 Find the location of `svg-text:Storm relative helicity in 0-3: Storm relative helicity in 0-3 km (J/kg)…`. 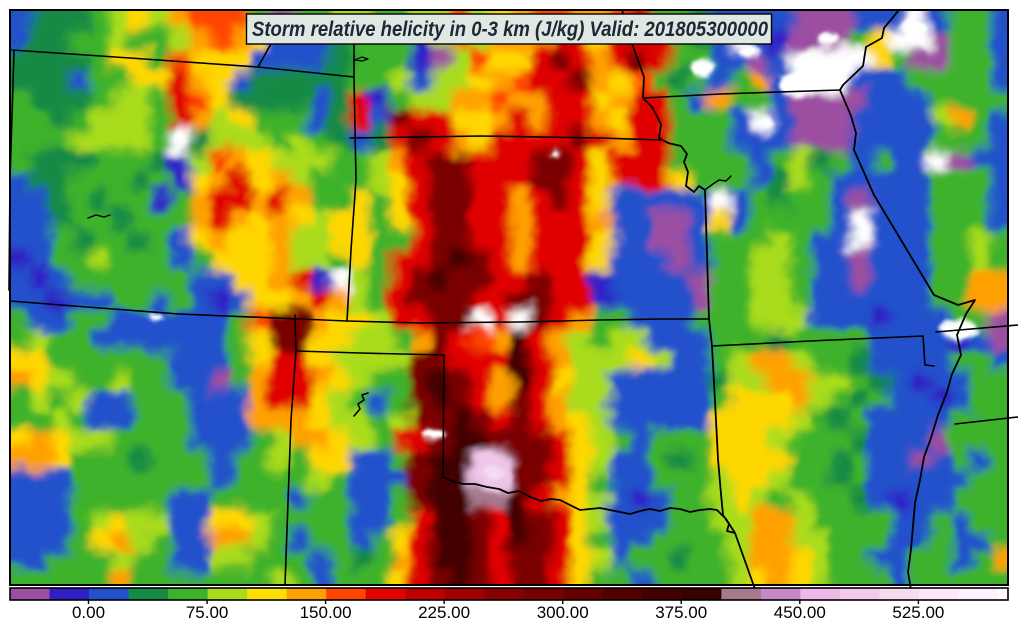

svg-text:Storm relative helicity in 0-3: Storm relative helicity in 0-3 km (J/kg)… is located at coordinates (510, 29).